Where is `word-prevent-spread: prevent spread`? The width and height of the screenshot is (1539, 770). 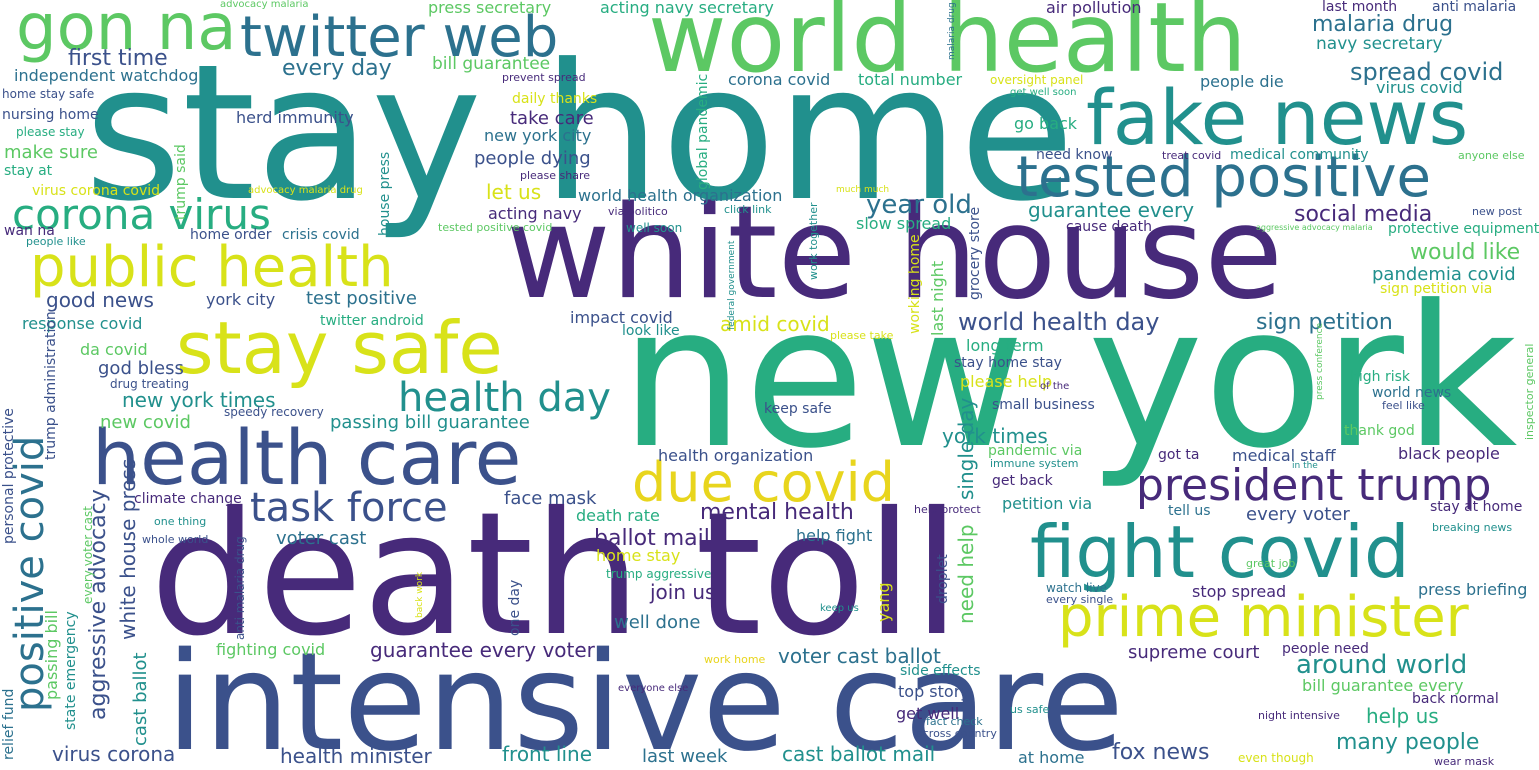 word-prevent-spread: prevent spread is located at coordinates (544, 77).